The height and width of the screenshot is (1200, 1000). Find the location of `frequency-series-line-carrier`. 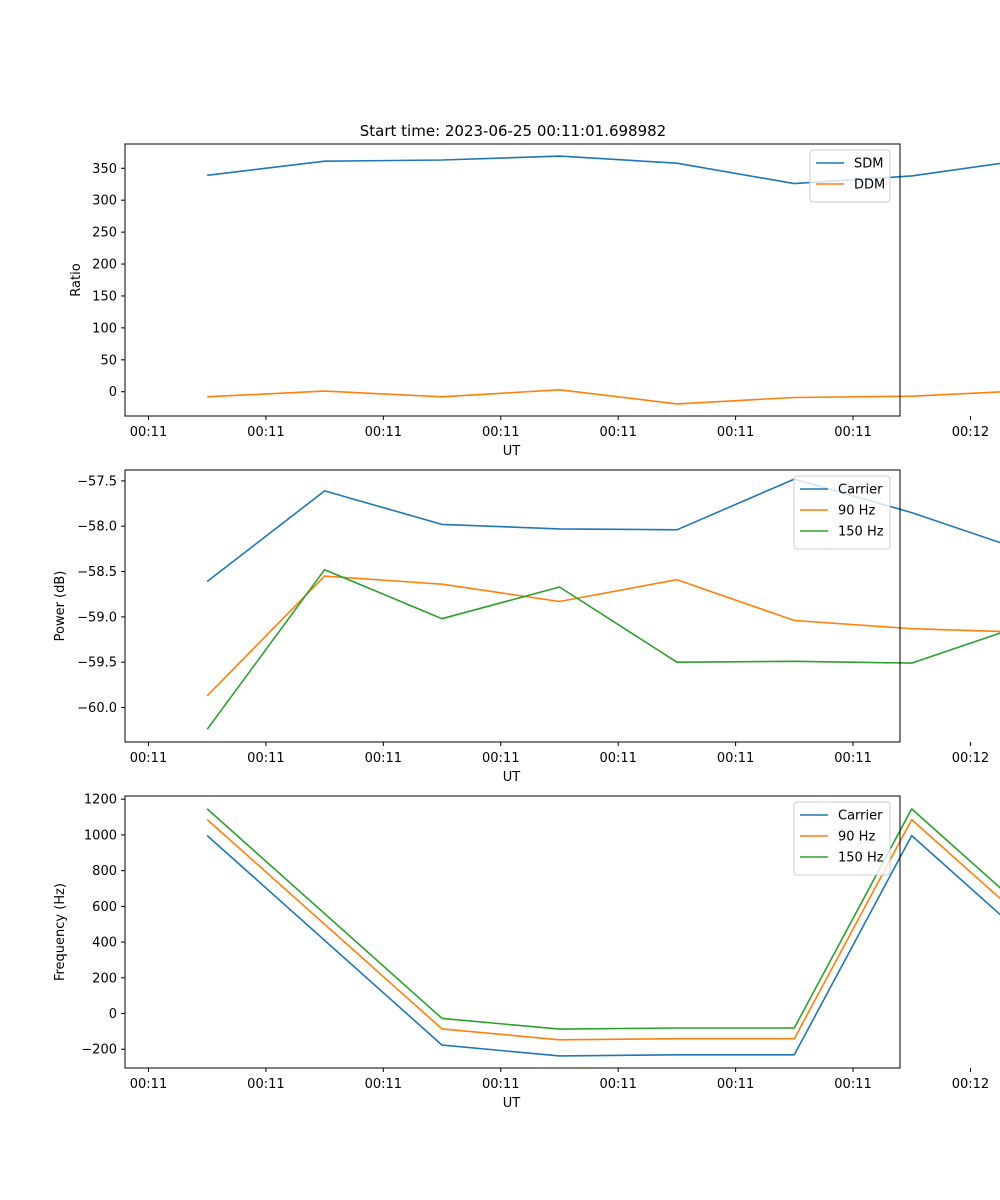

frequency-series-line-carrier is located at coordinates (603, 945).